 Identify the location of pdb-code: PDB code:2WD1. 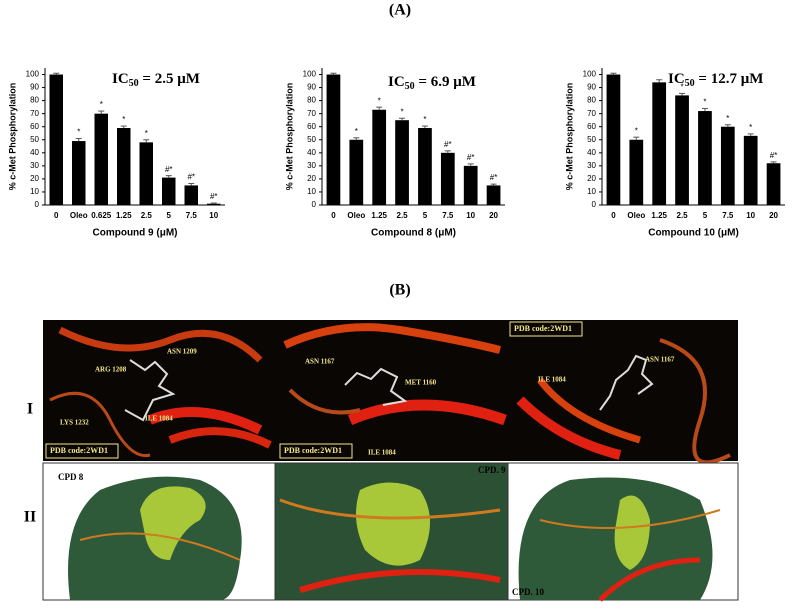
(79, 450).